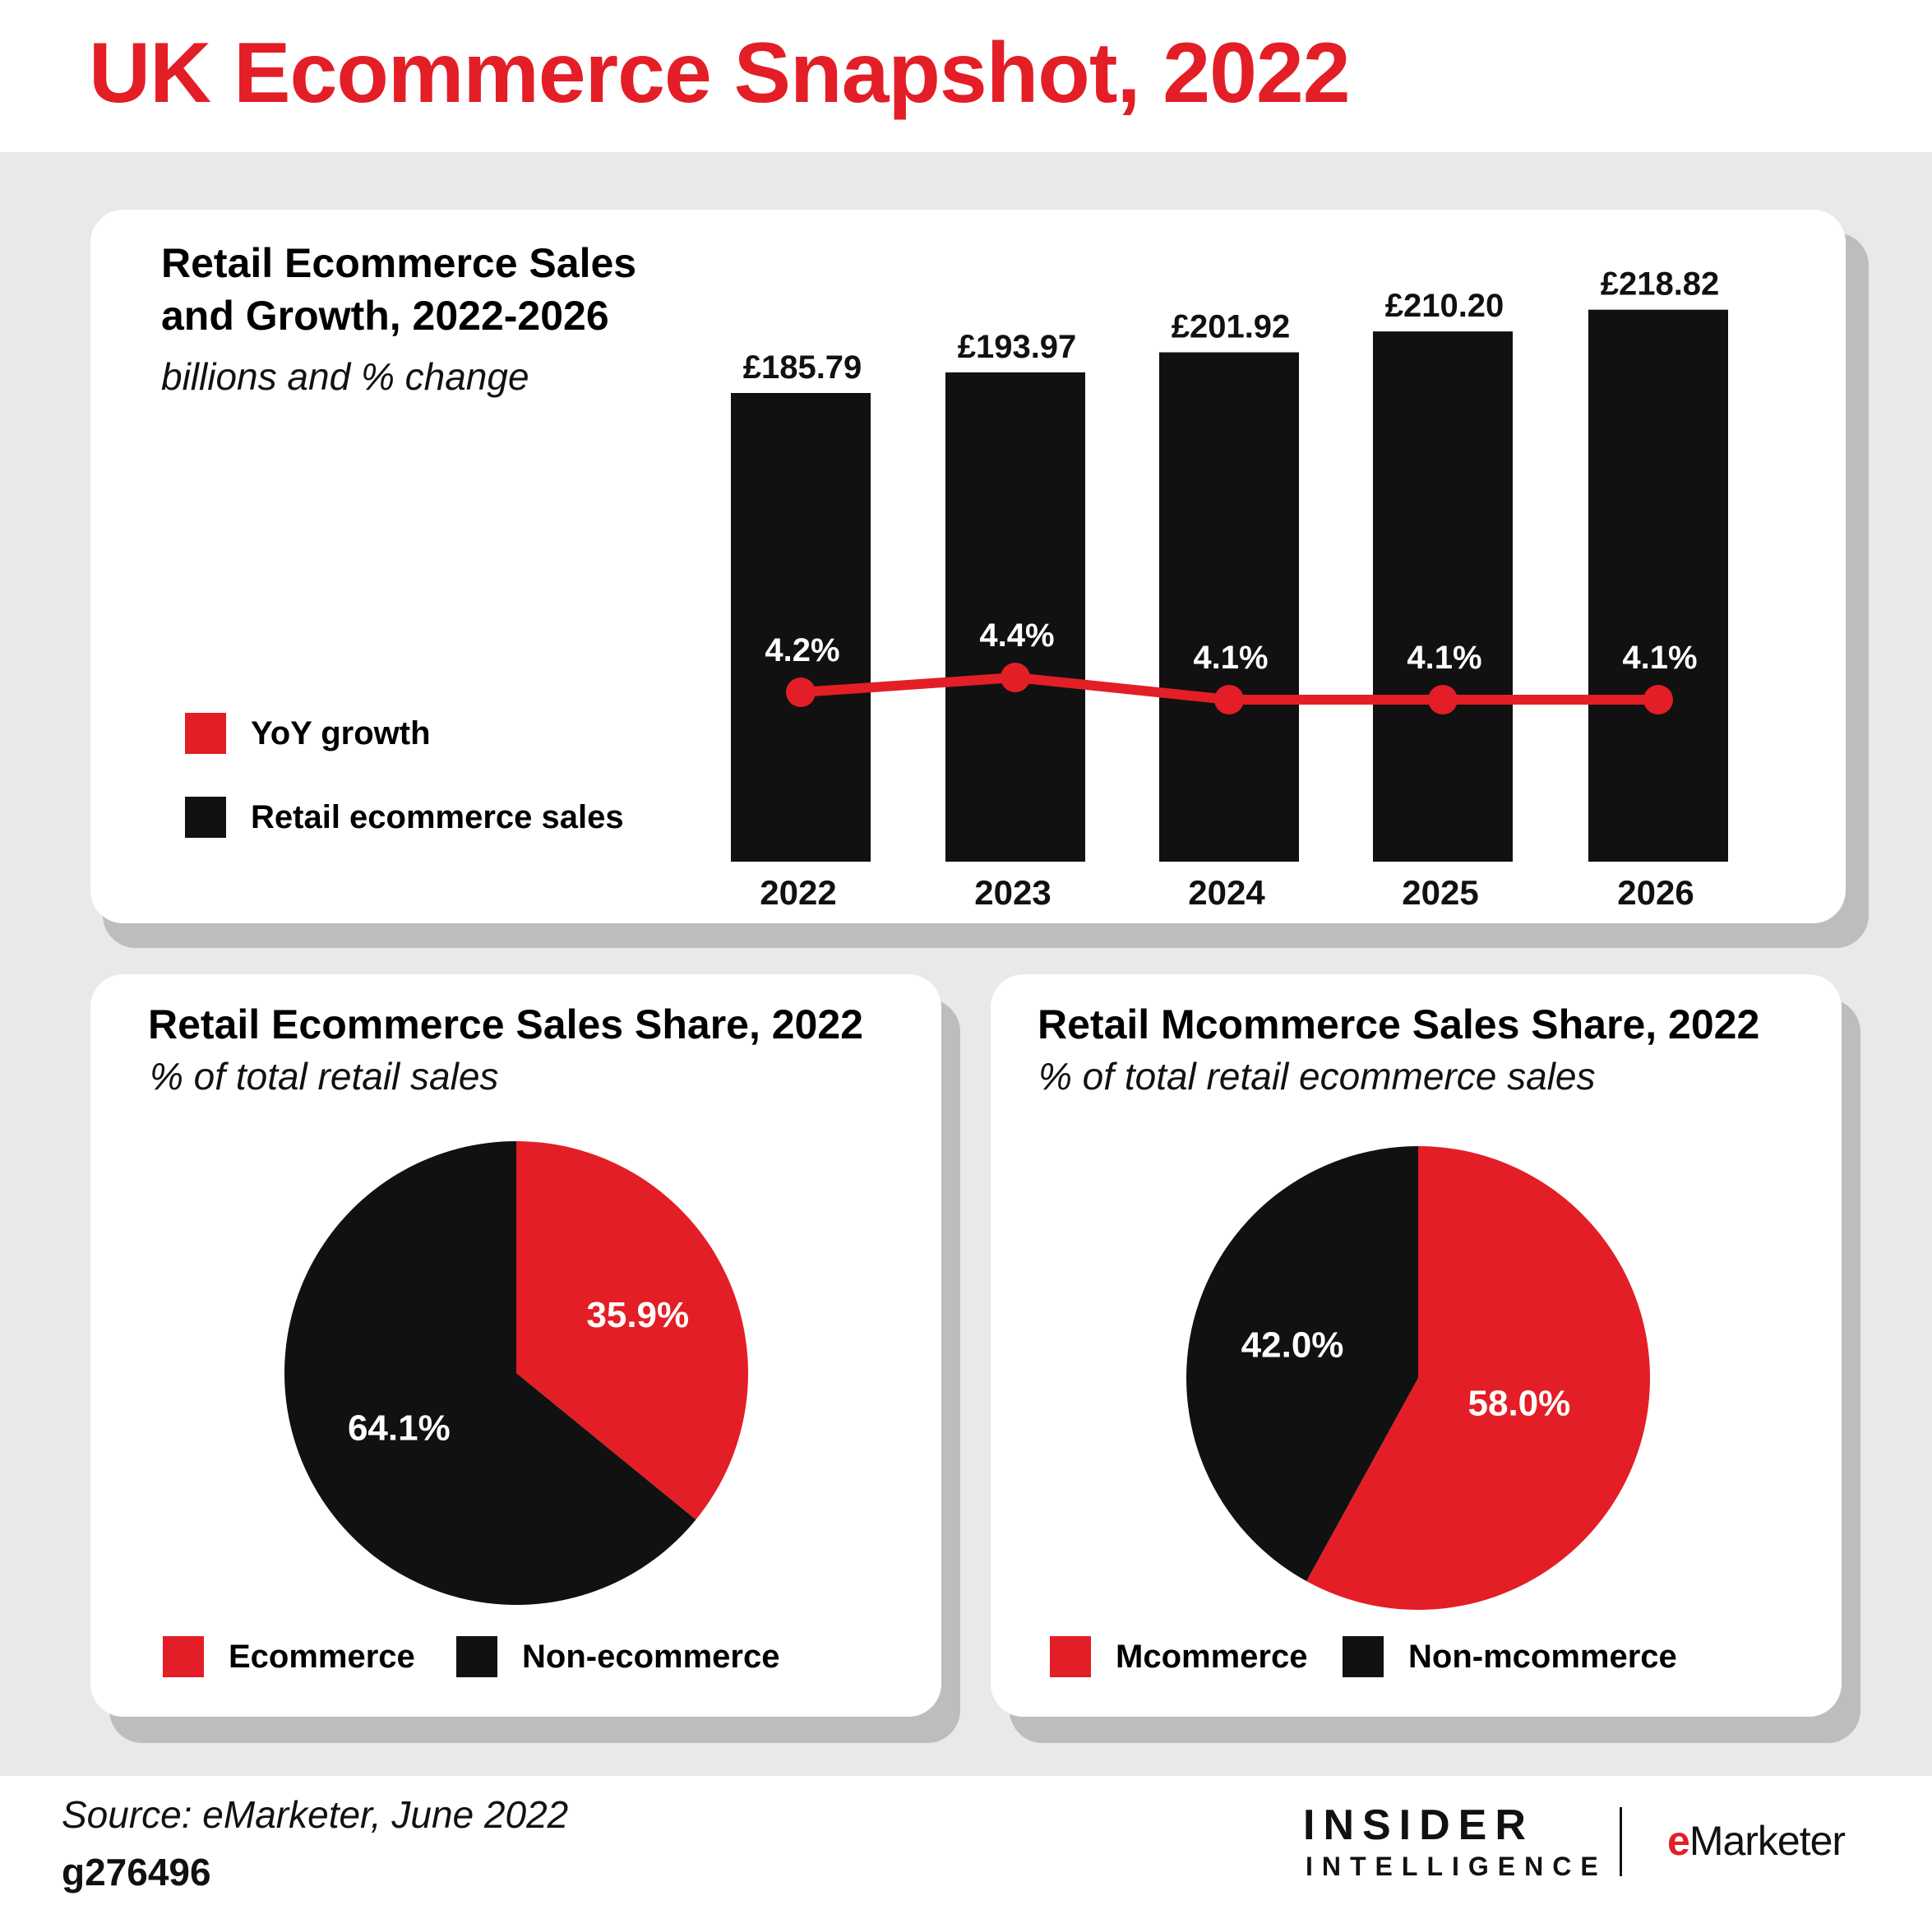 This screenshot has width=1932, height=1905. What do you see at coordinates (802, 650) in the screenshot?
I see `yoy-growth-label-2022: 4.2%` at bounding box center [802, 650].